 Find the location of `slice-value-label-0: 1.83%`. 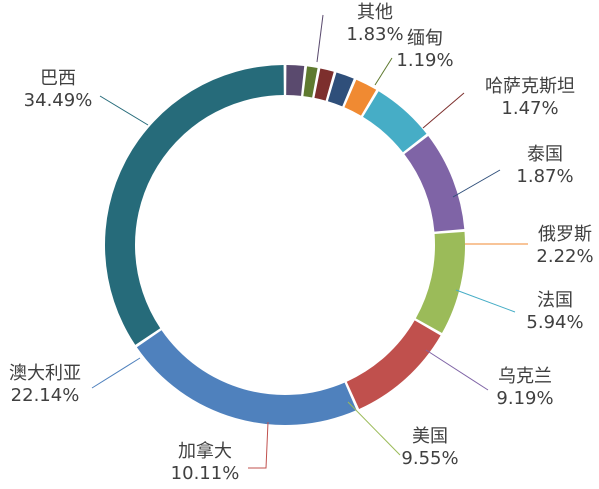

slice-value-label-0: 1.83% is located at coordinates (374, 34).